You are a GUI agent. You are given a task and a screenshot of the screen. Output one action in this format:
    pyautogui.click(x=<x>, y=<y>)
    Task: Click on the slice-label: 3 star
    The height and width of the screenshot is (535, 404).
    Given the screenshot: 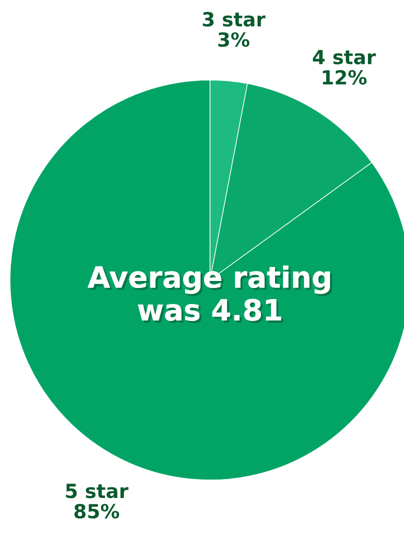 What is the action you would take?
    pyautogui.click(x=234, y=19)
    